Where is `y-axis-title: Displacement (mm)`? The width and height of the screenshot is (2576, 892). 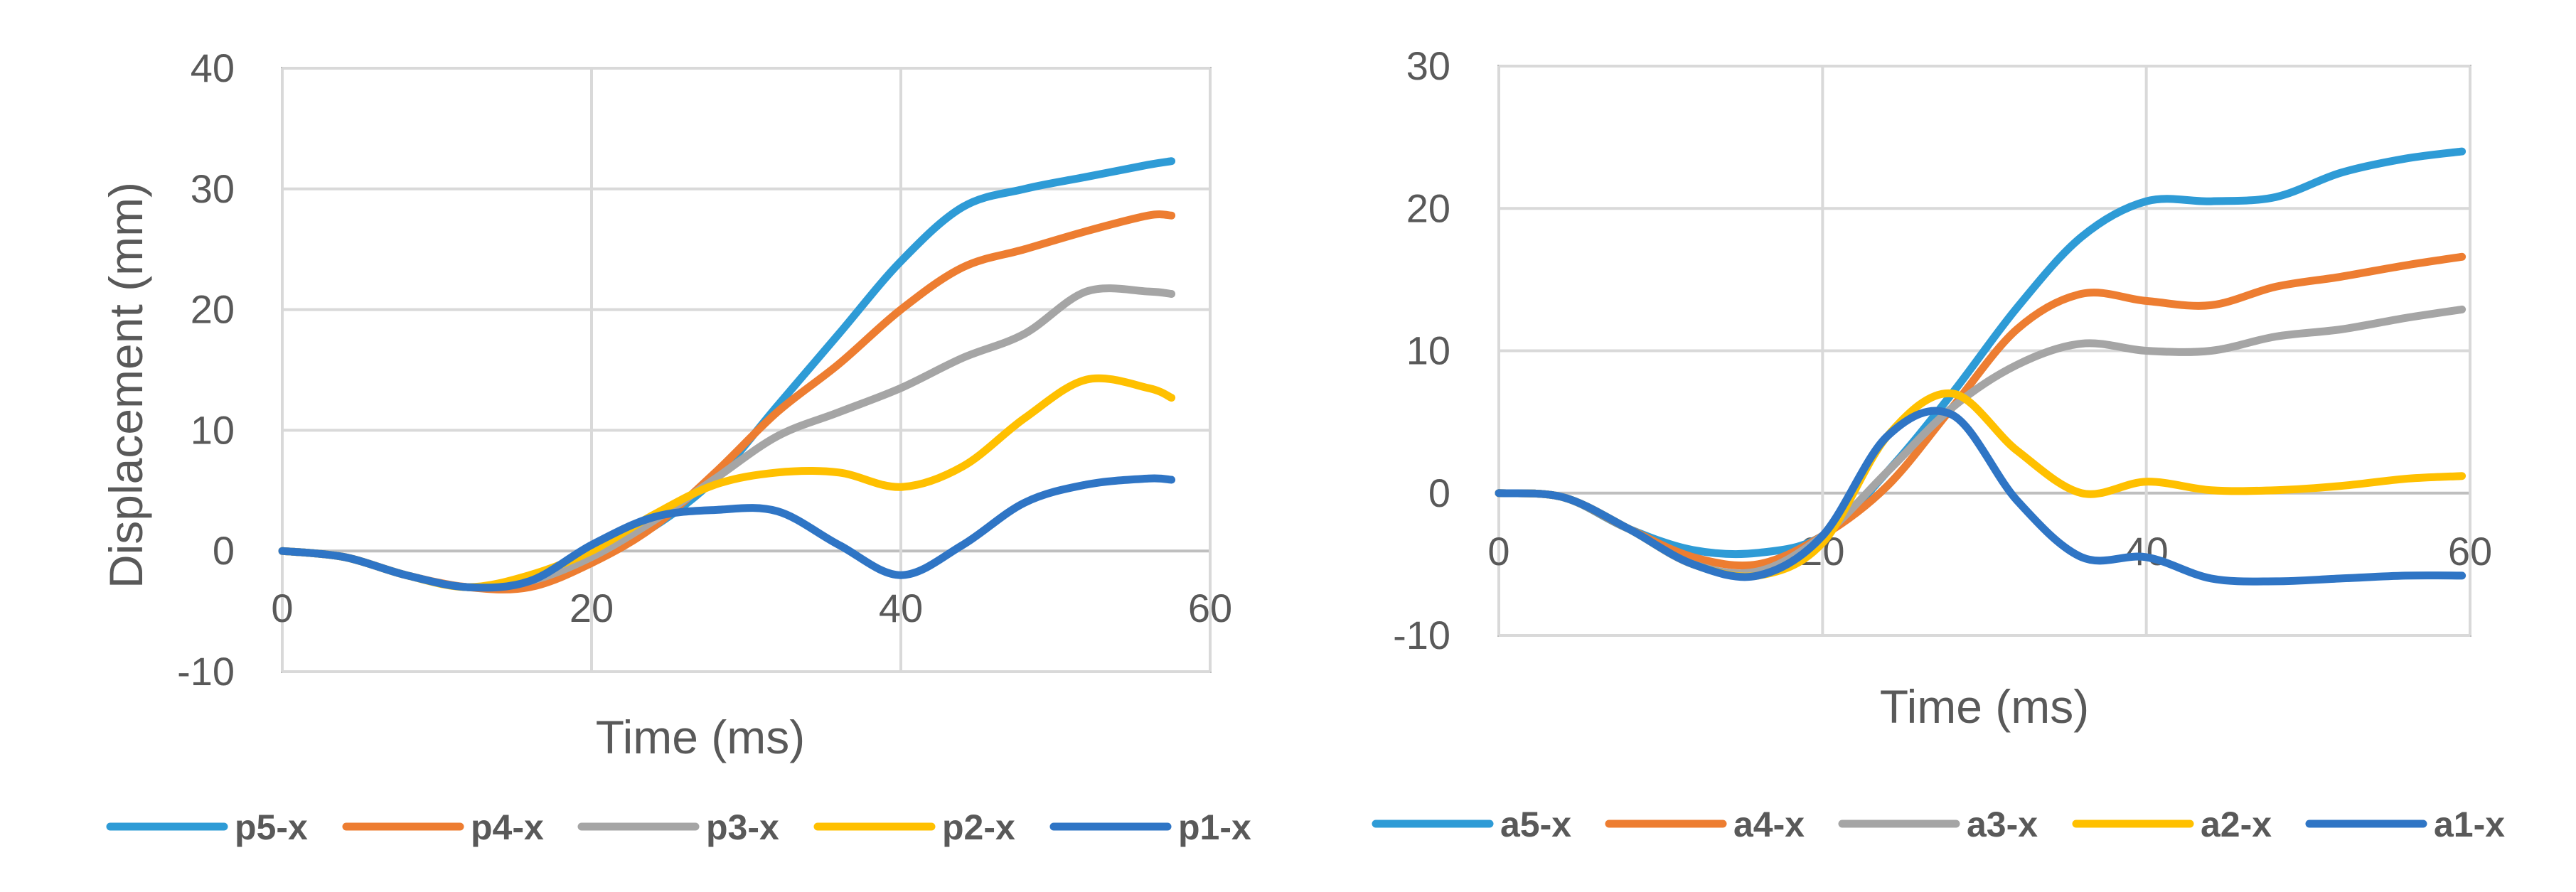 y-axis-title: Displacement (mm) is located at coordinates (126, 385).